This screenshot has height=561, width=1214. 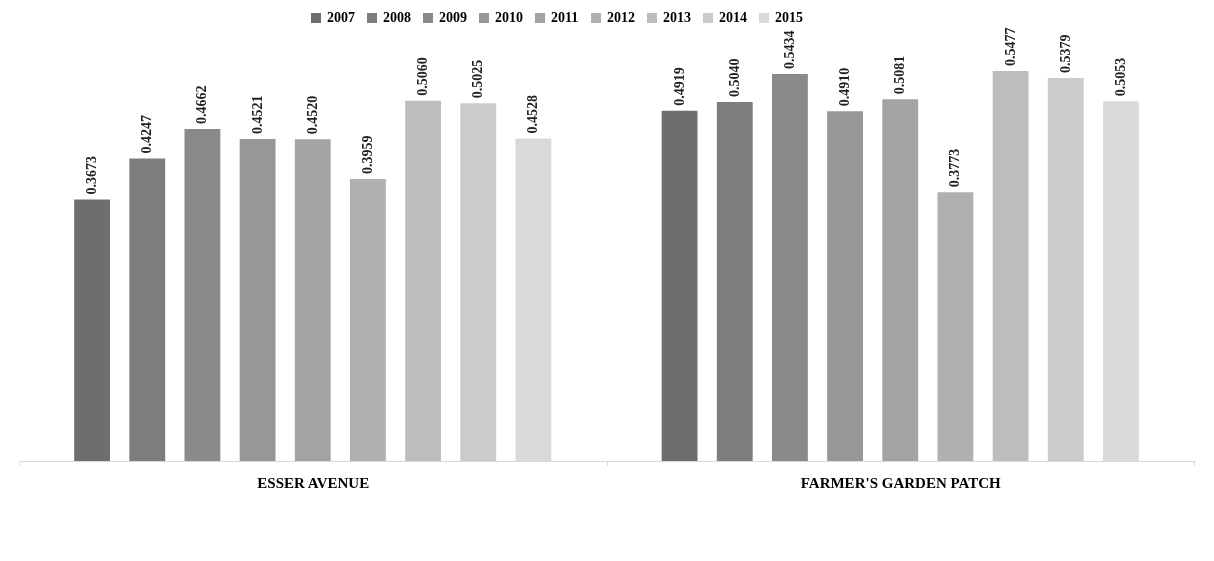 What do you see at coordinates (533, 114) in the screenshot?
I see `data-label: 0.4528` at bounding box center [533, 114].